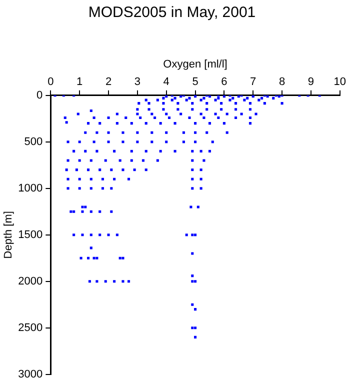 The height and width of the screenshot is (384, 348). I want to click on y-tick-label: 500, so click(33, 142).